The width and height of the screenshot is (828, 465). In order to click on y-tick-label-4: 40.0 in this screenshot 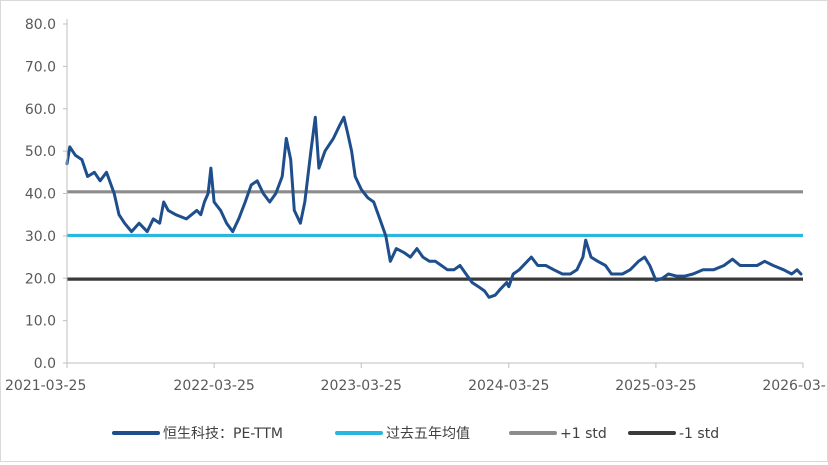, I will do `click(40, 195)`.